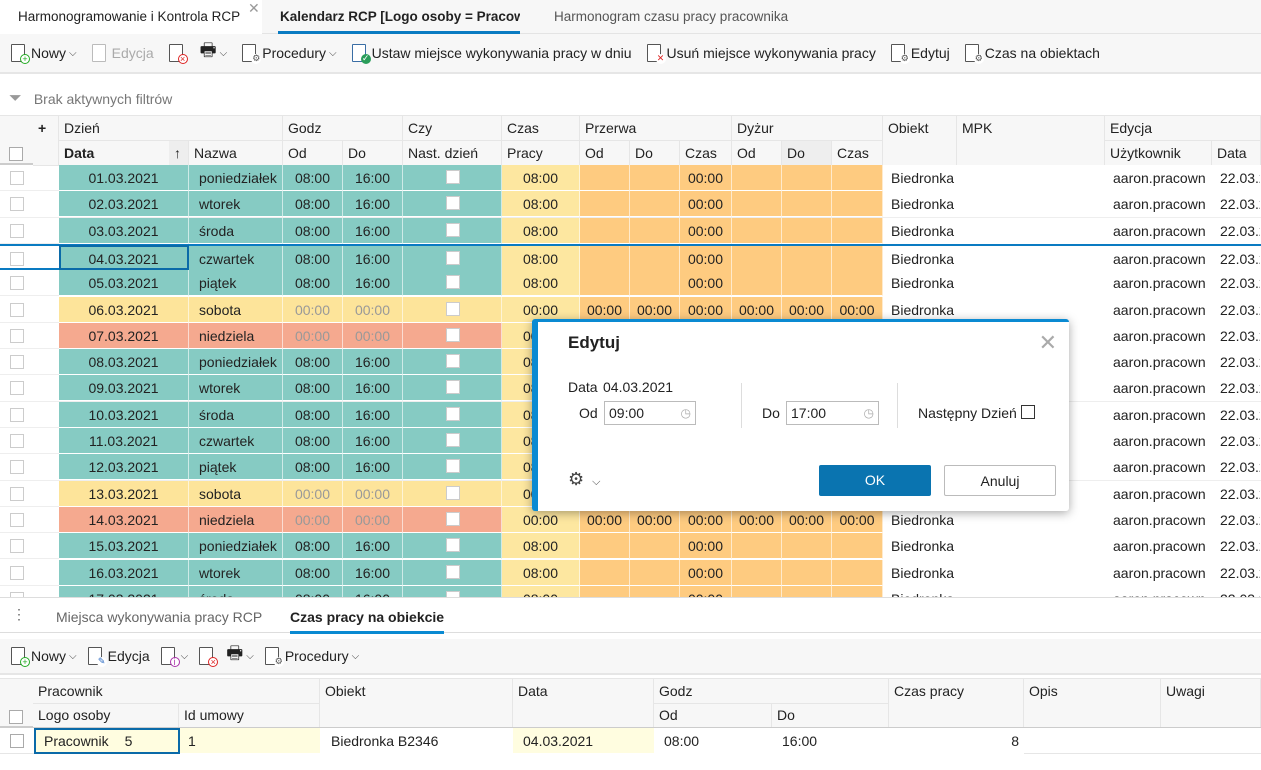 This screenshot has width=1261, height=770. What do you see at coordinates (124, 572) in the screenshot?
I see `cell-data: 16.03.2021` at bounding box center [124, 572].